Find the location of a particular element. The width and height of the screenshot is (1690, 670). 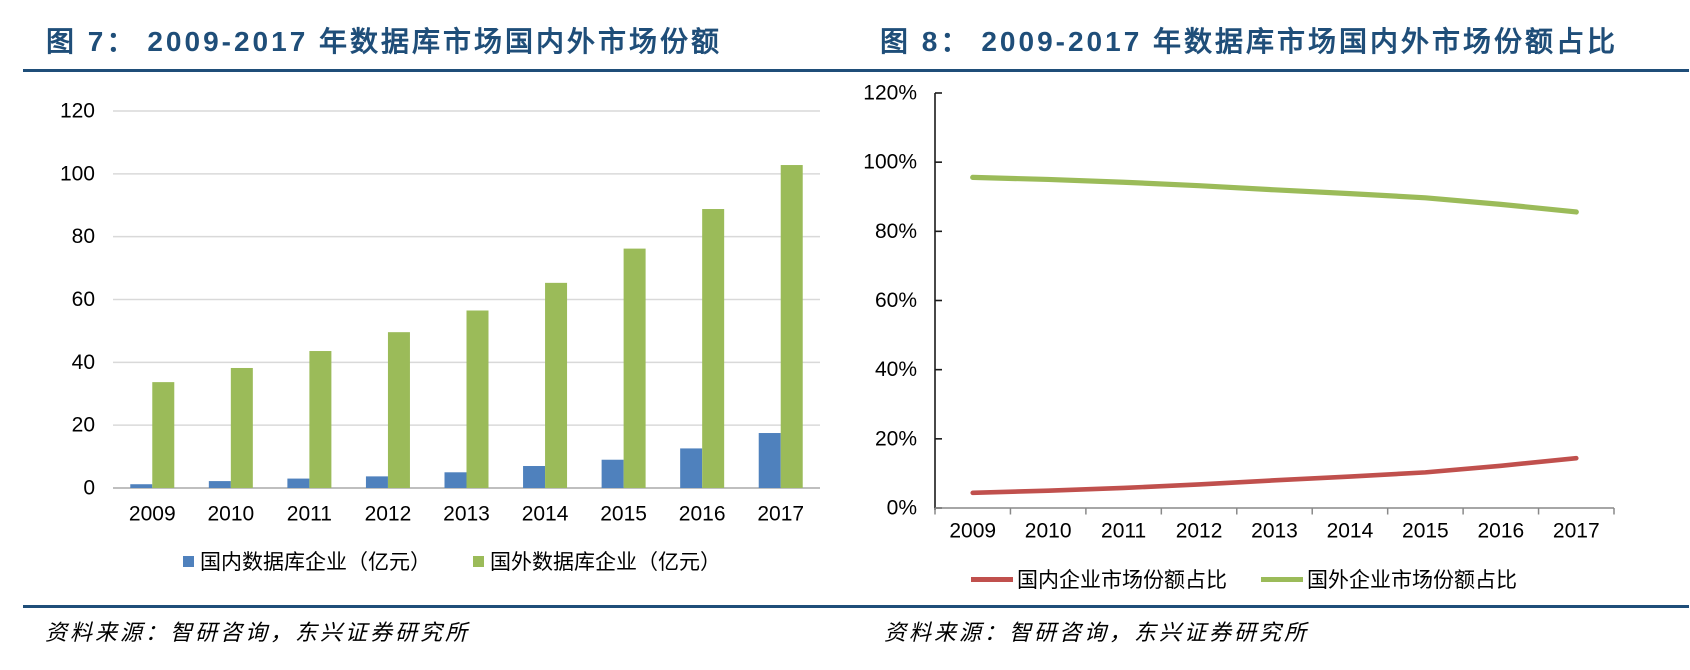

fig7-bar-domestic-2013 is located at coordinates (455, 480).